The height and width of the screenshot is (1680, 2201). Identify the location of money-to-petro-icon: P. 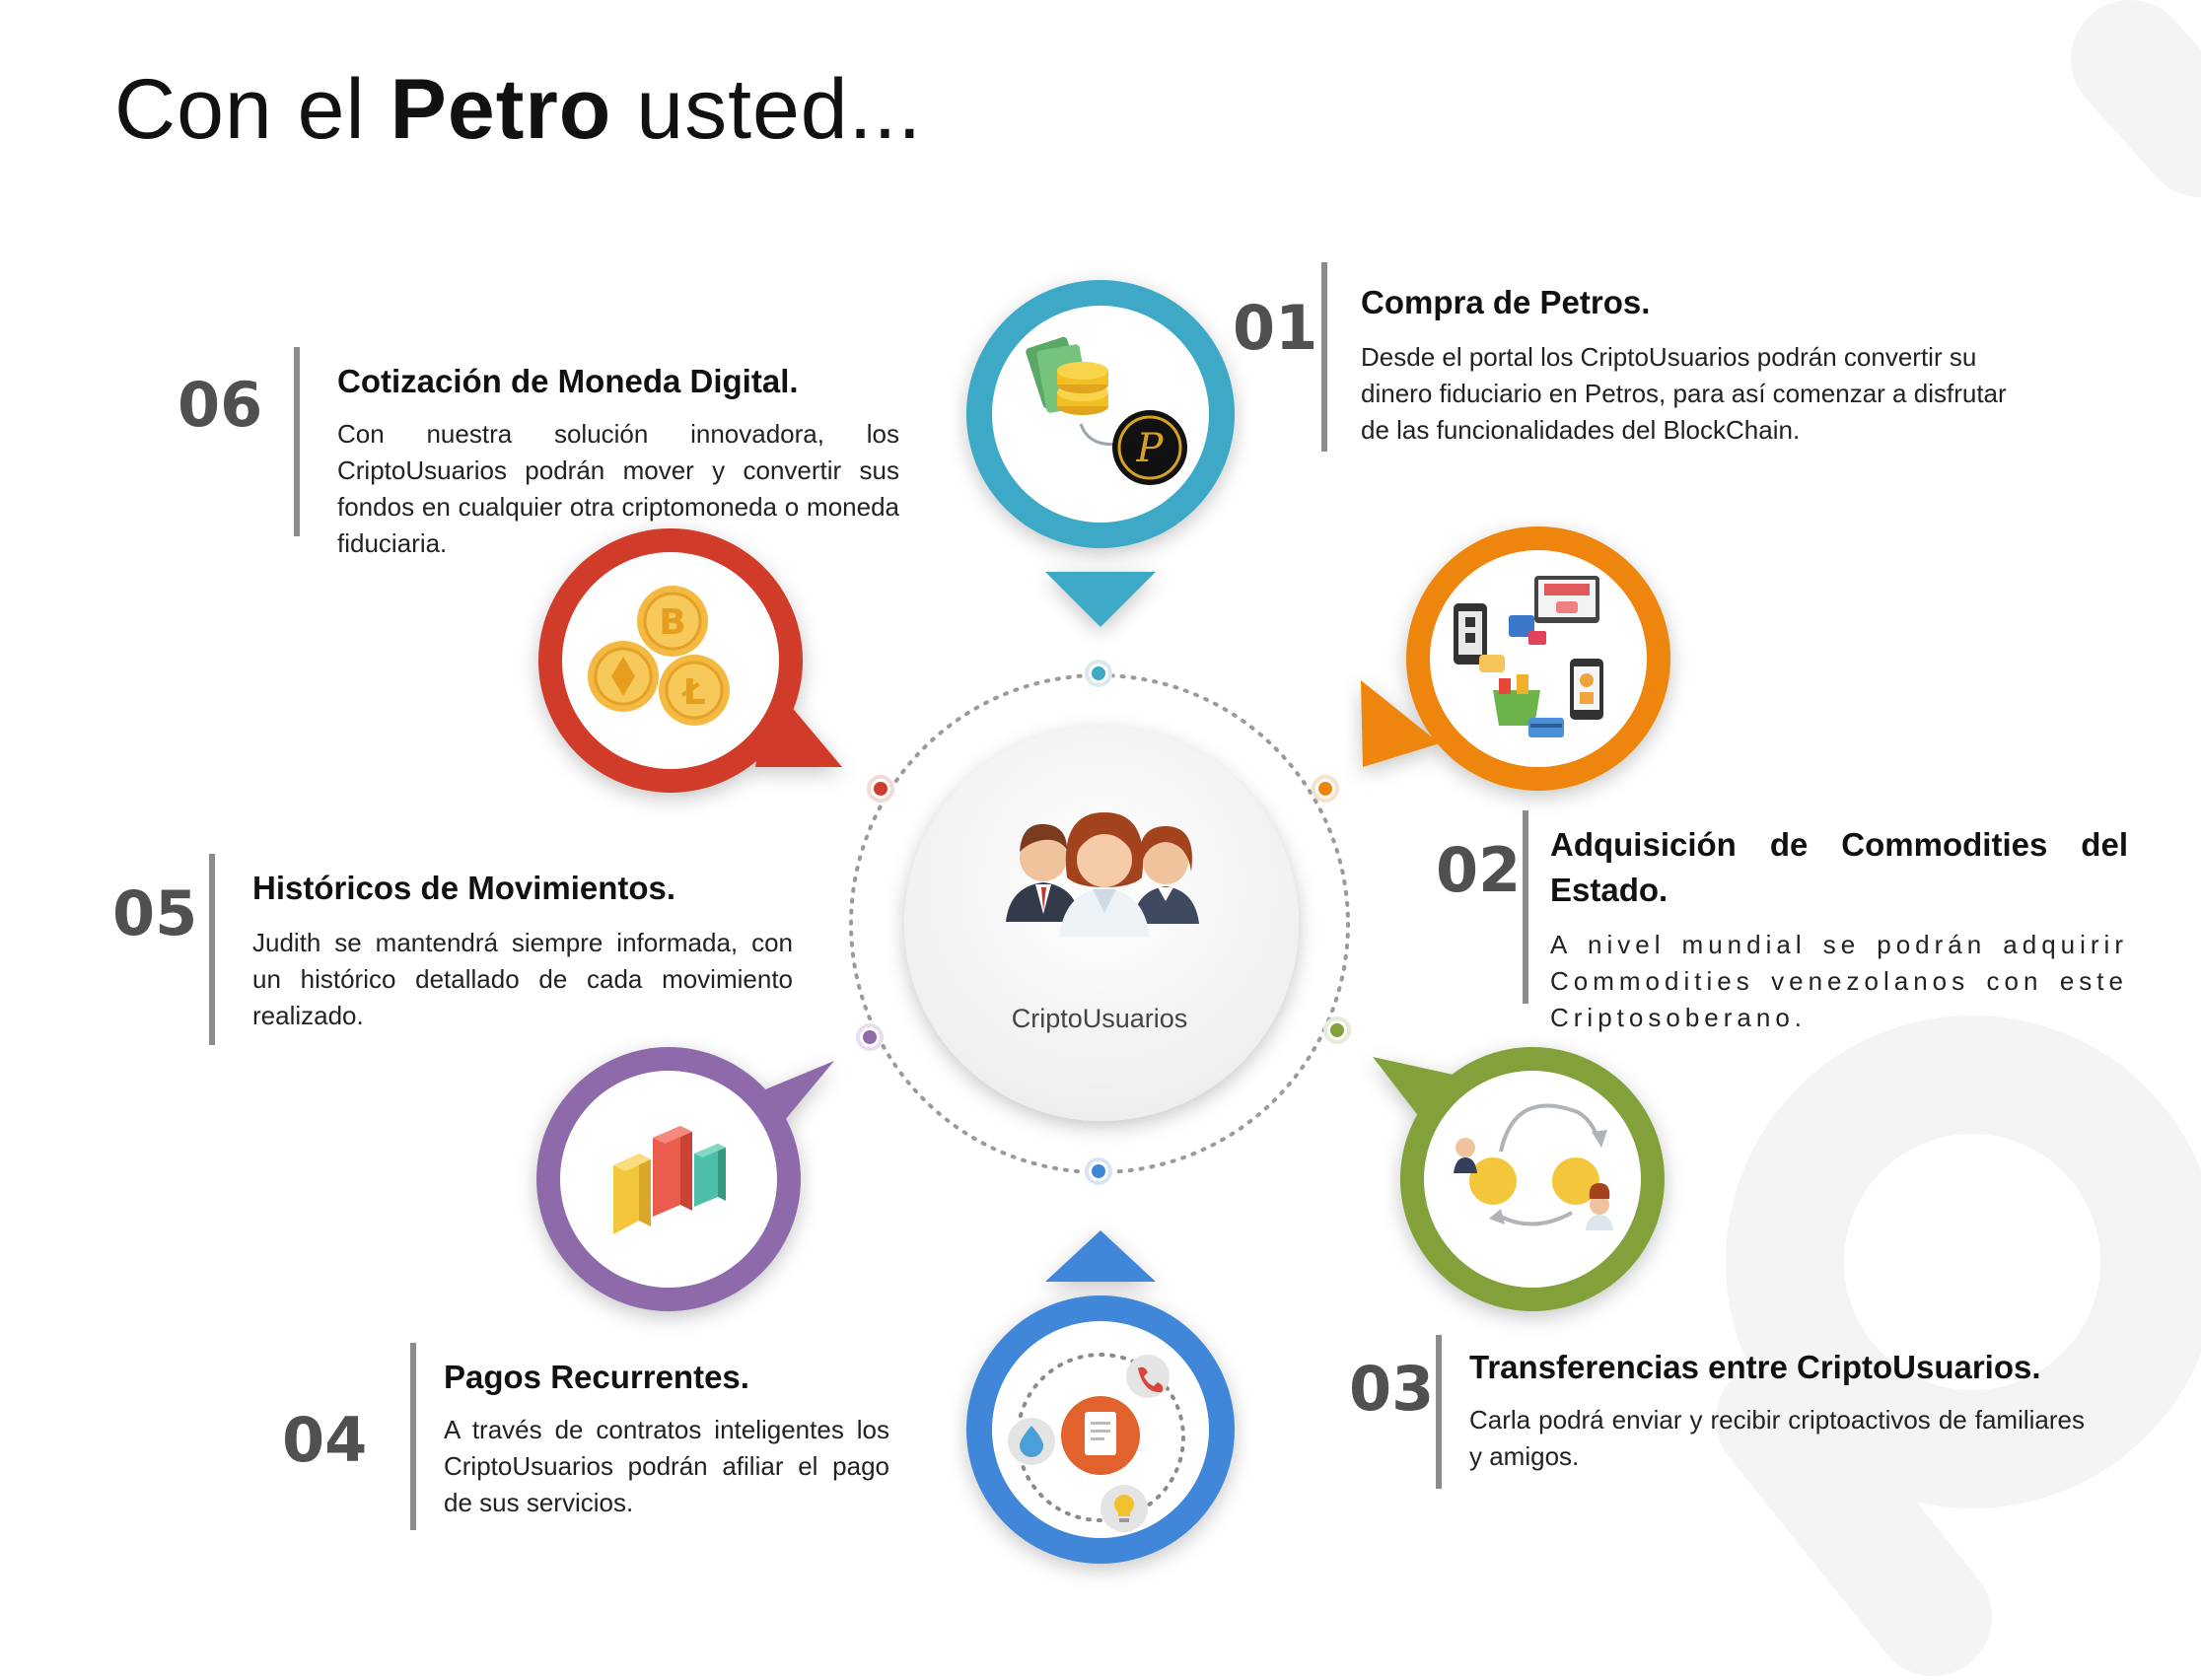
(1106, 410).